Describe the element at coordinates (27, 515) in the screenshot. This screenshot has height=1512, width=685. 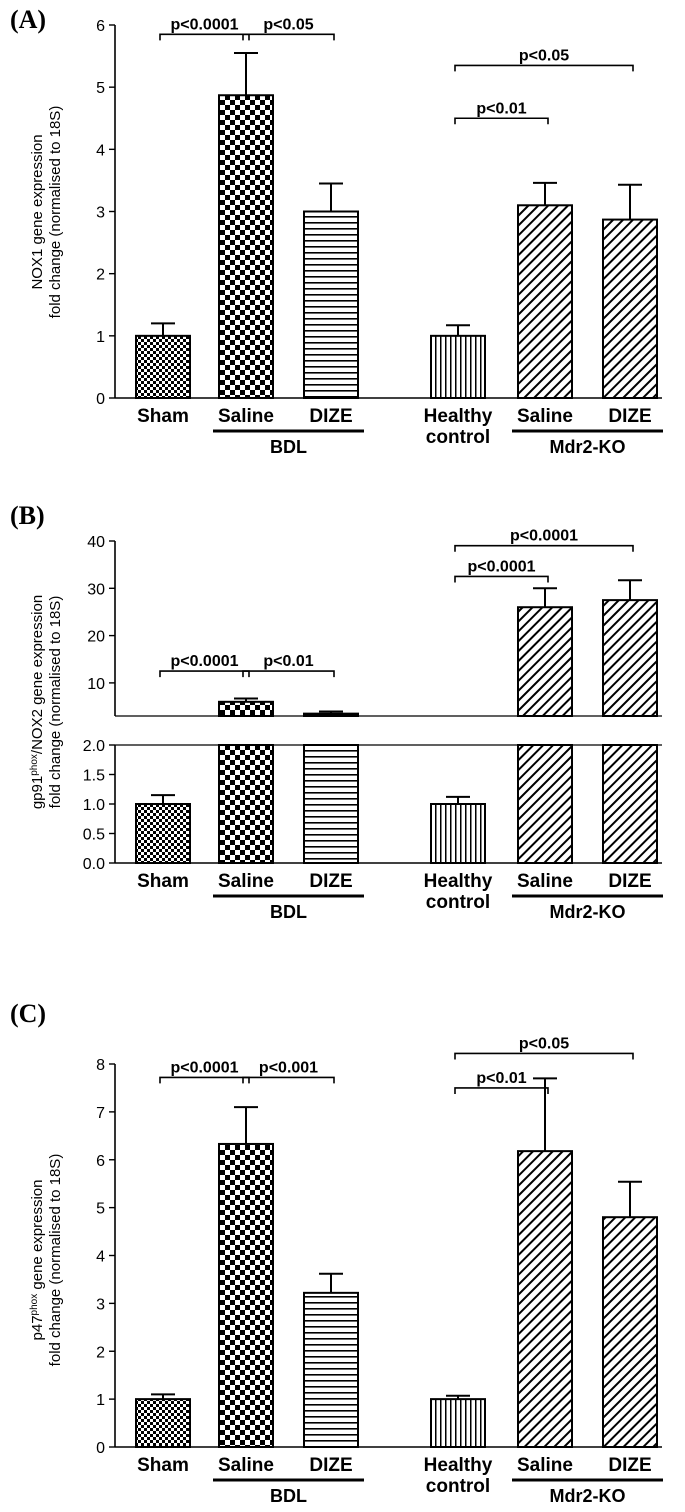
I see `panel-label: (B)` at that location.